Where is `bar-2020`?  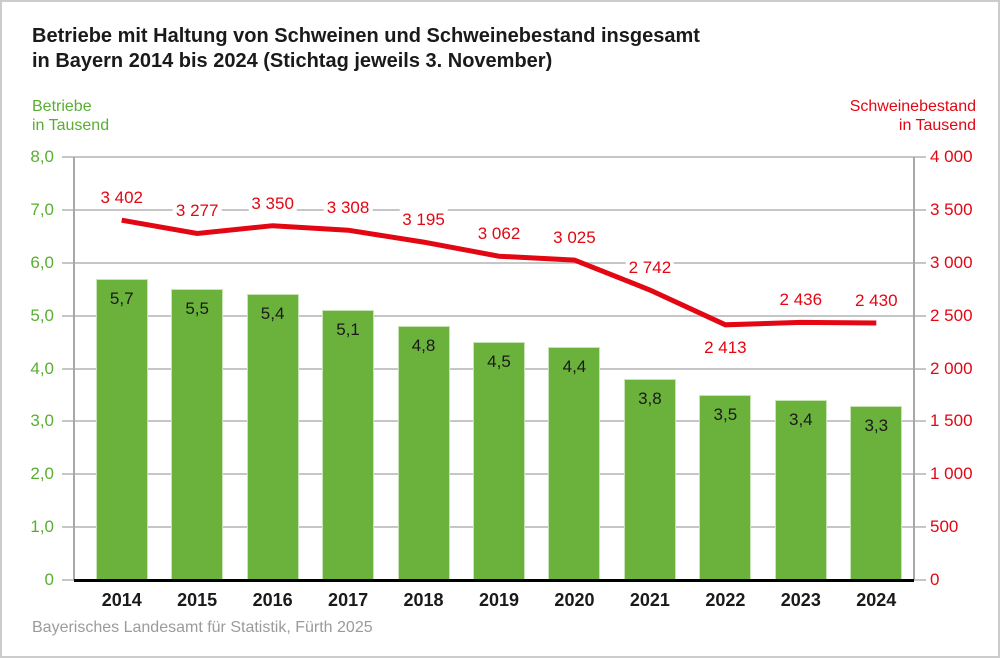
bar-2020 is located at coordinates (574, 463).